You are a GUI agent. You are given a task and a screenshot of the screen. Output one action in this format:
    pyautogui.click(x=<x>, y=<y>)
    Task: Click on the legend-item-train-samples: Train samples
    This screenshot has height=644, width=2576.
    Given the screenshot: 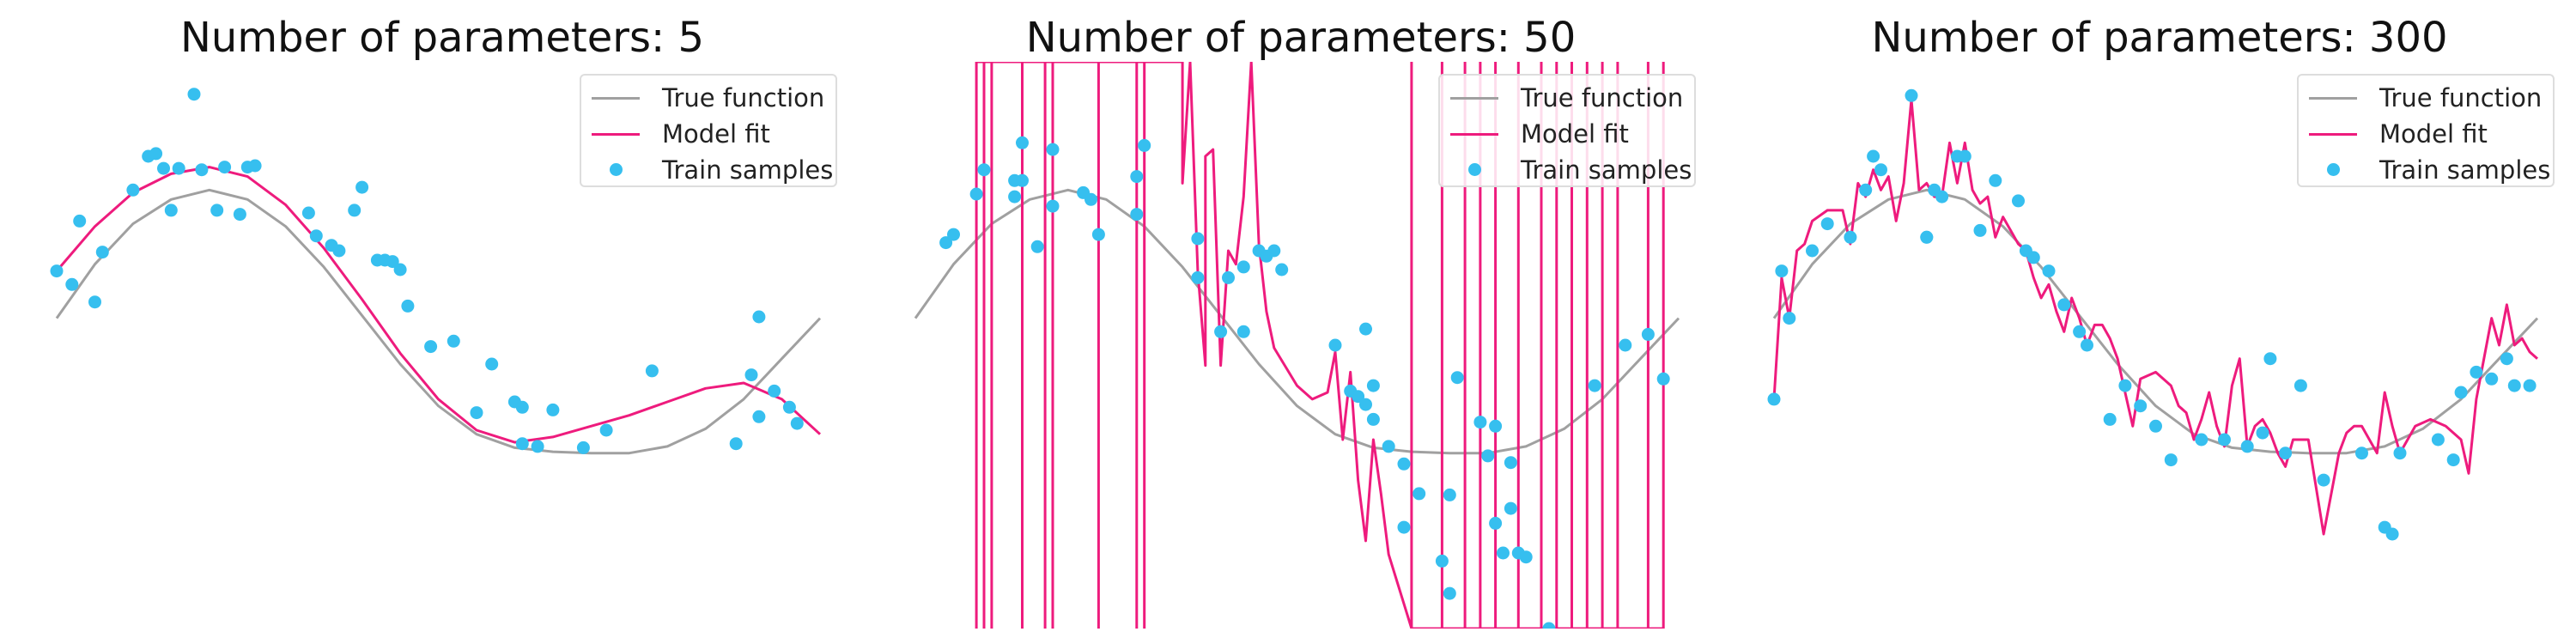 What is the action you would take?
    pyautogui.click(x=708, y=170)
    